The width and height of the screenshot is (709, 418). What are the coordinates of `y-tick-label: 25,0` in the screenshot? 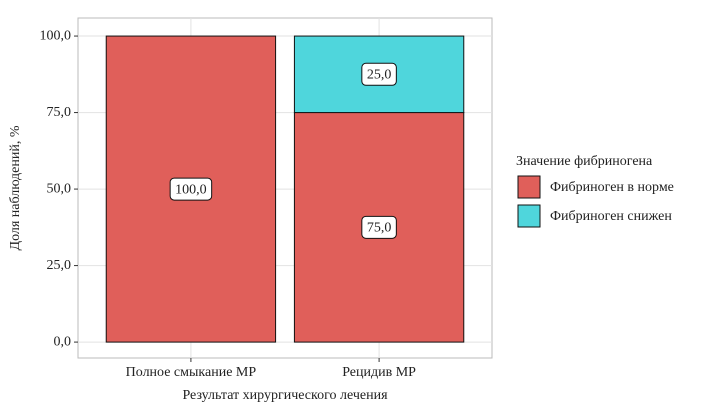 It's located at (59, 265).